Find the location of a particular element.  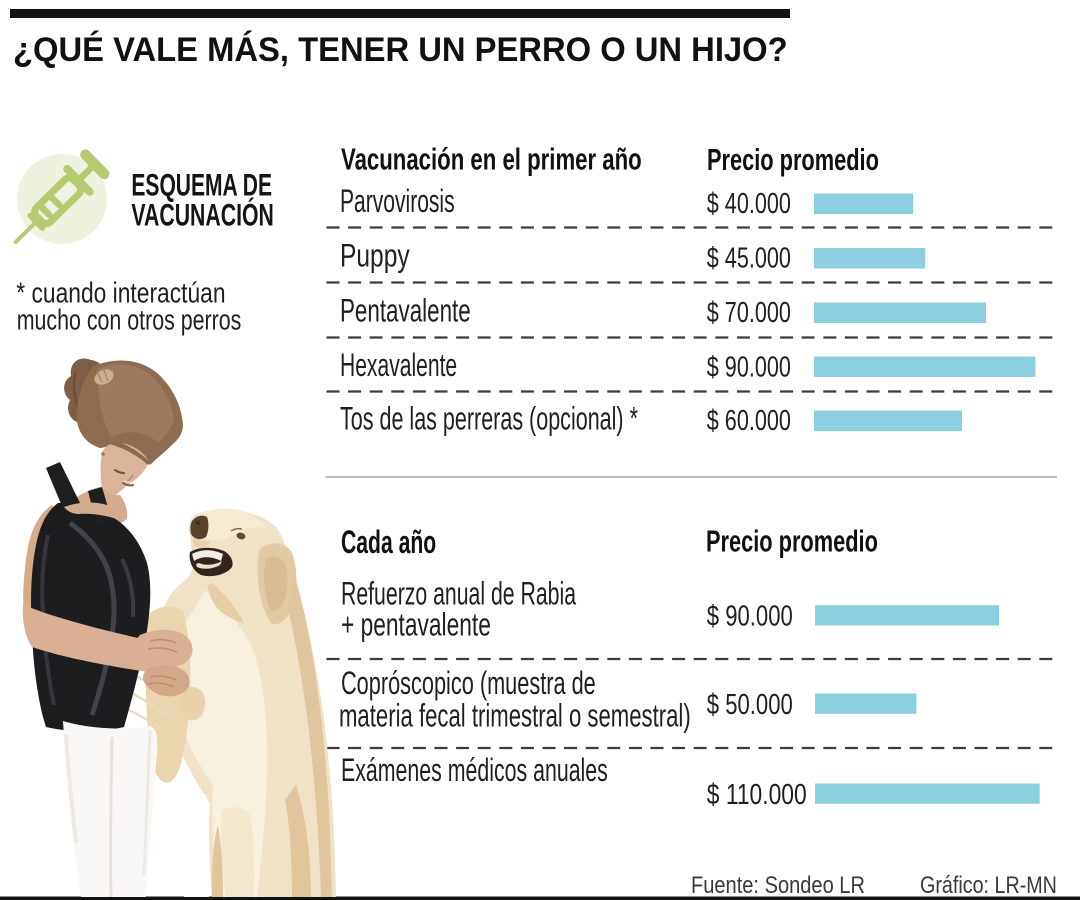

svg-text:materia fecal trimestral o sem: materia fecal trimestral o semestral) is located at coordinates (515, 715).